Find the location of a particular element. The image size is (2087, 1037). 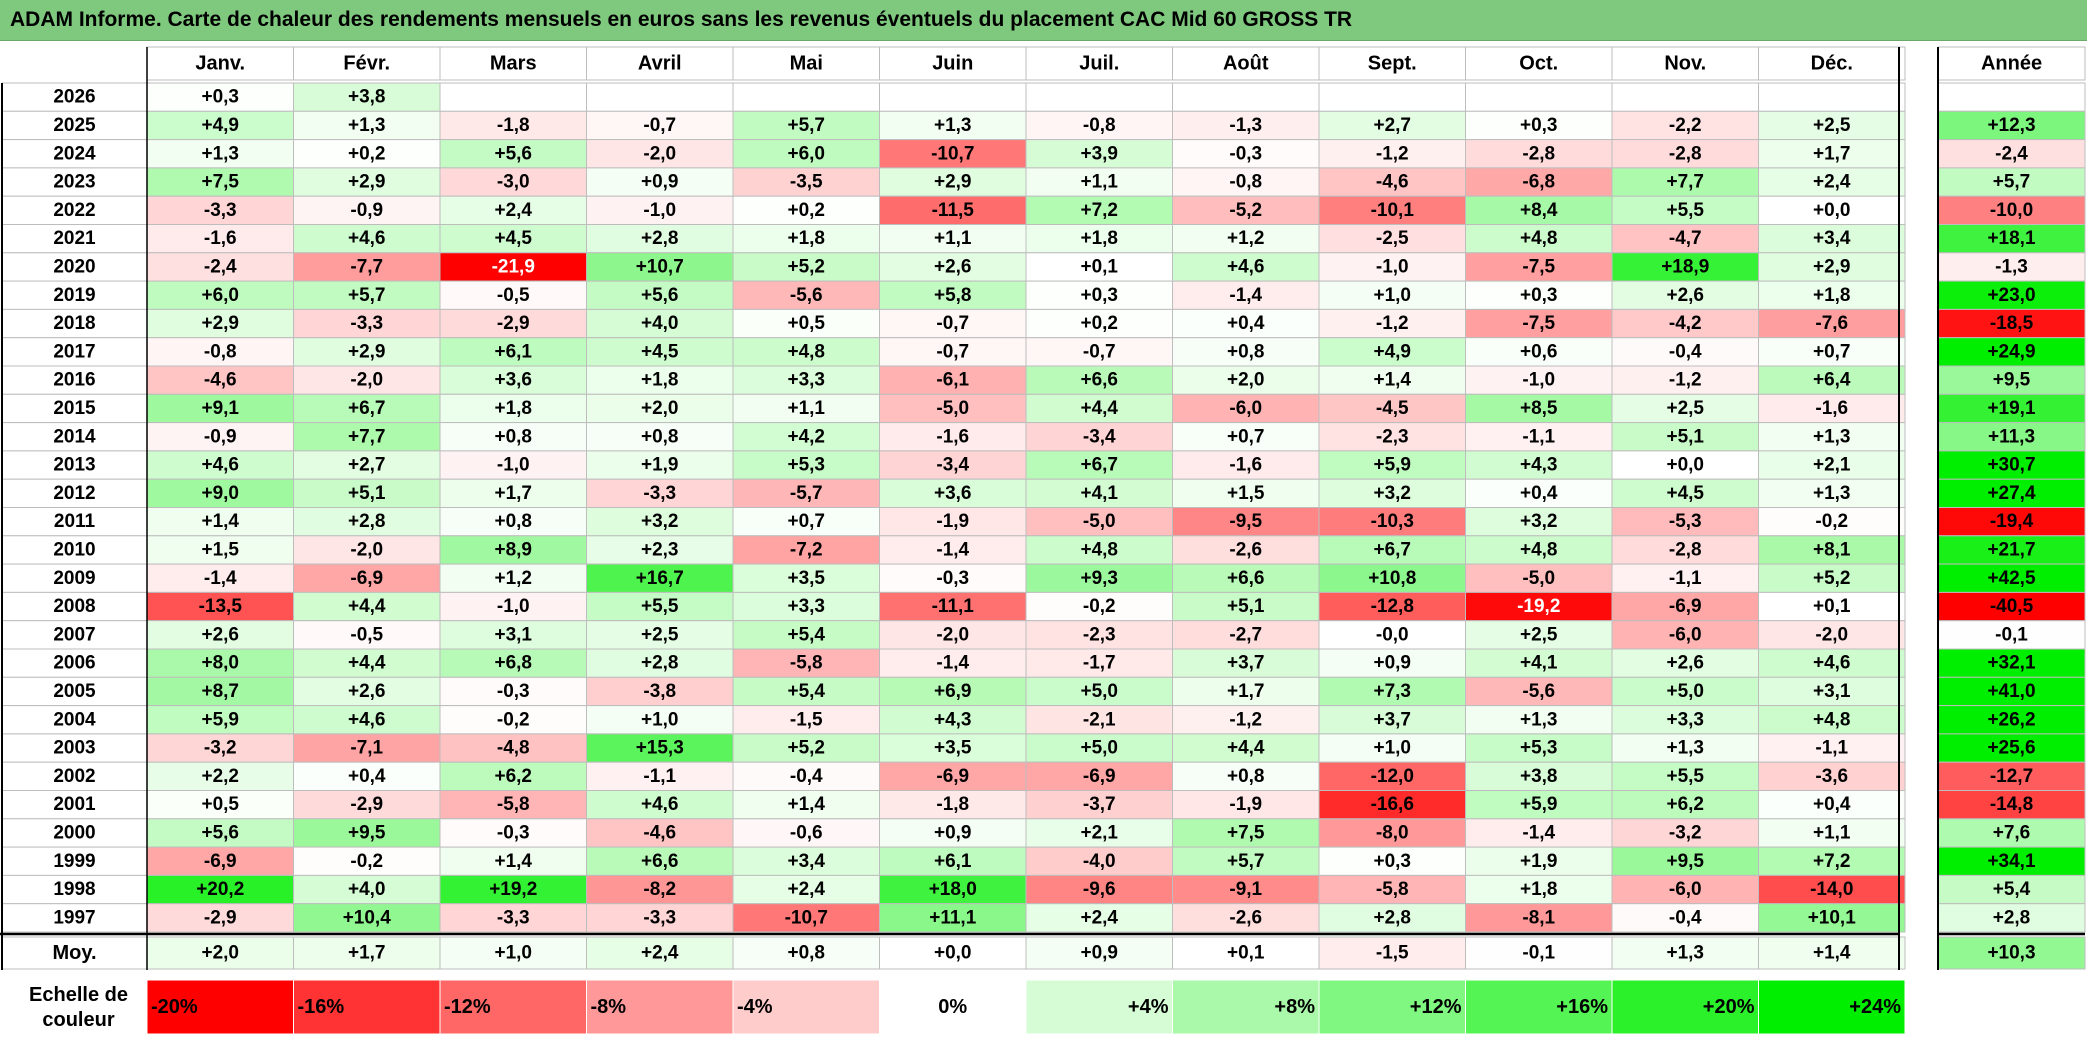

month-value: -5,2 is located at coordinates (1245, 210).